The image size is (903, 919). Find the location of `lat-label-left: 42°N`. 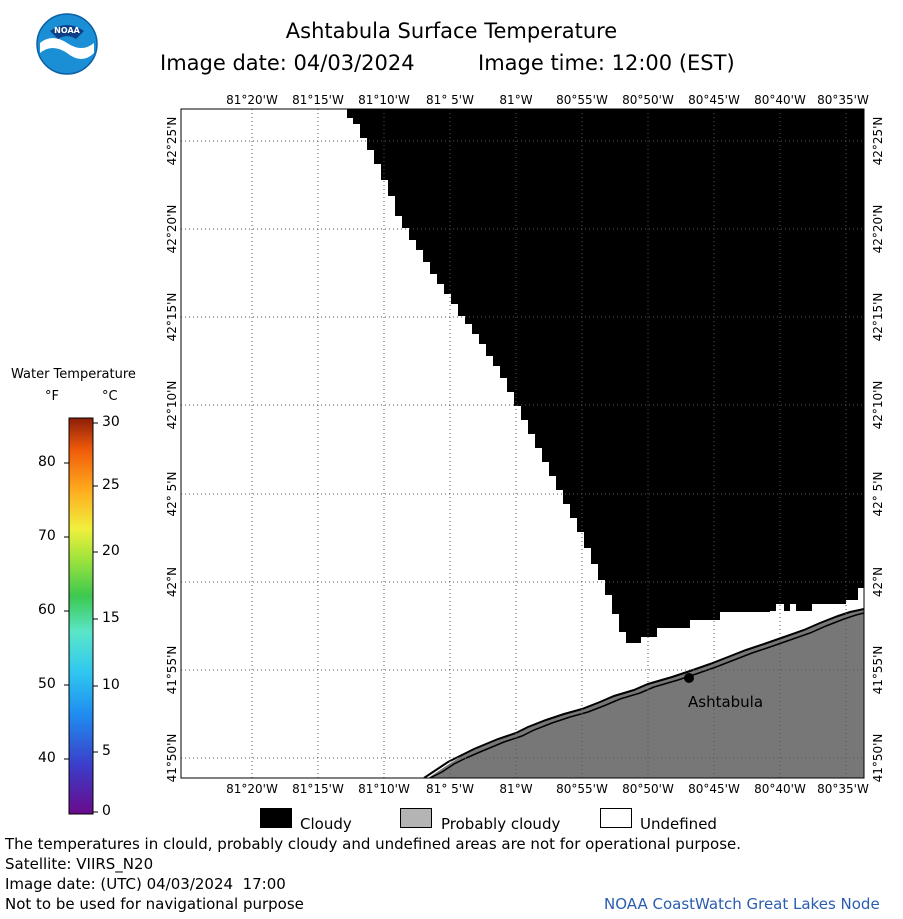

lat-label-left: 42°N is located at coordinates (172, 582).